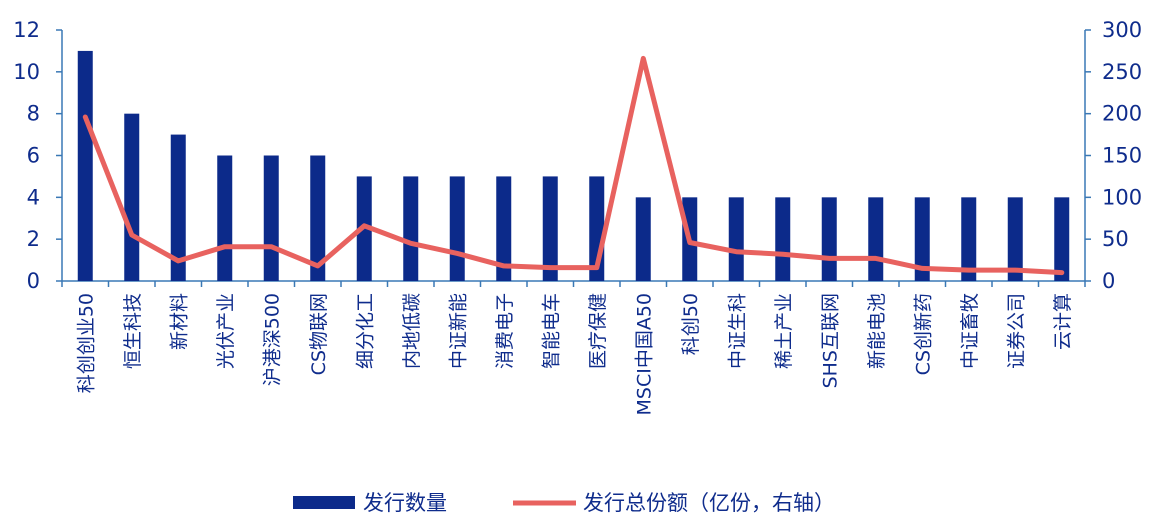 The width and height of the screenshot is (1170, 531). Describe the element at coordinates (970, 331) in the screenshot. I see `category-label: 中证畜牧` at that location.